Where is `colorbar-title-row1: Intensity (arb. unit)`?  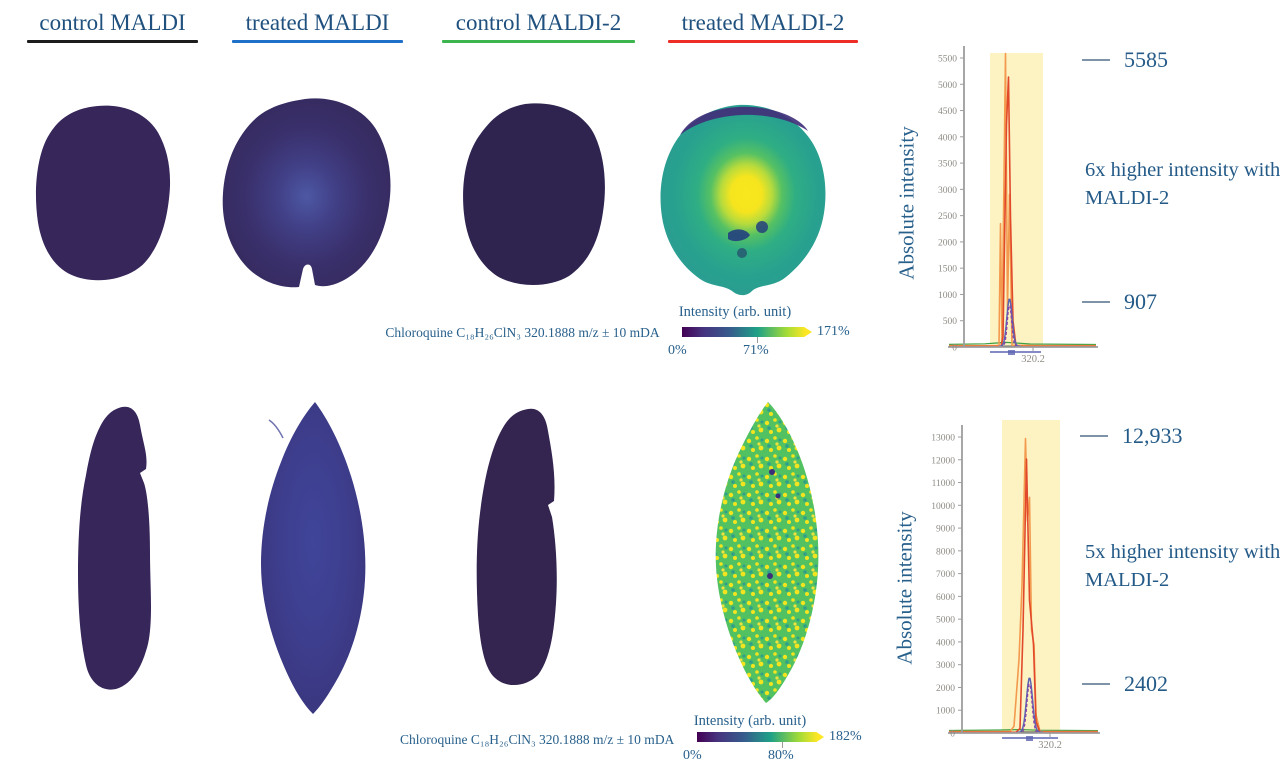 colorbar-title-row1: Intensity (arb. unit) is located at coordinates (735, 312).